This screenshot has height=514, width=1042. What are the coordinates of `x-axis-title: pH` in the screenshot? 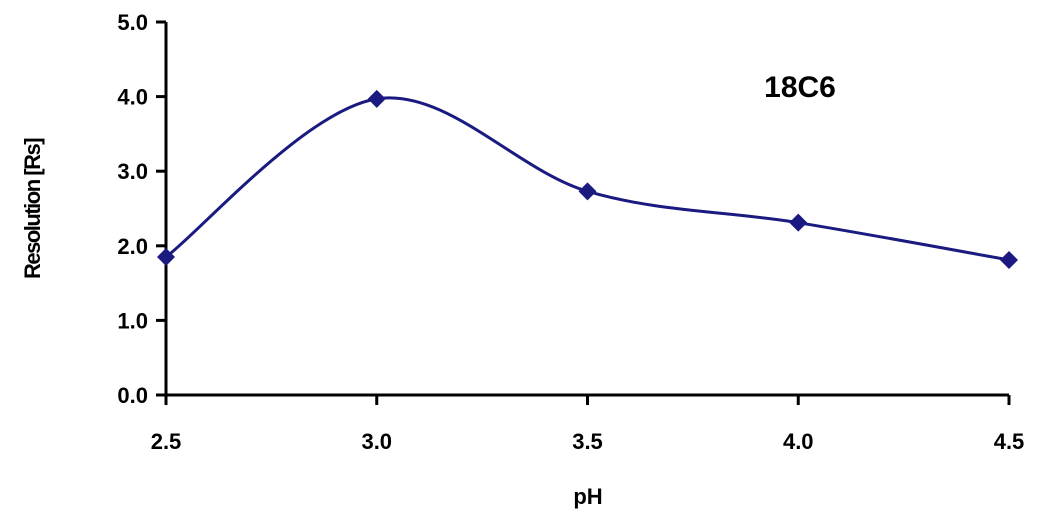 It's located at (587, 496).